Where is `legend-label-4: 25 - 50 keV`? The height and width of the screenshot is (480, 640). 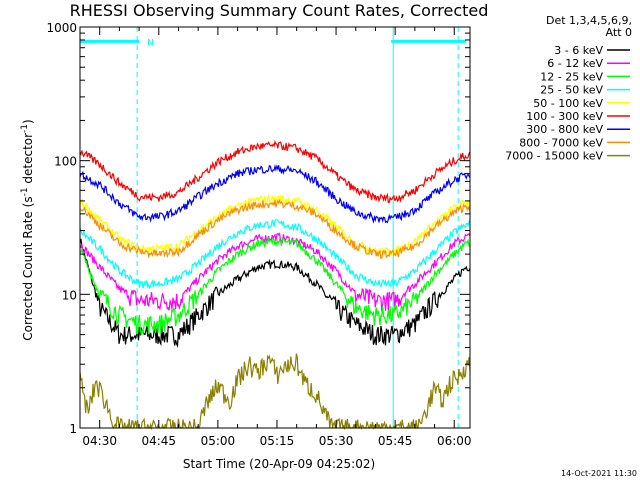
legend-label-4: 25 - 50 keV is located at coordinates (571, 90).